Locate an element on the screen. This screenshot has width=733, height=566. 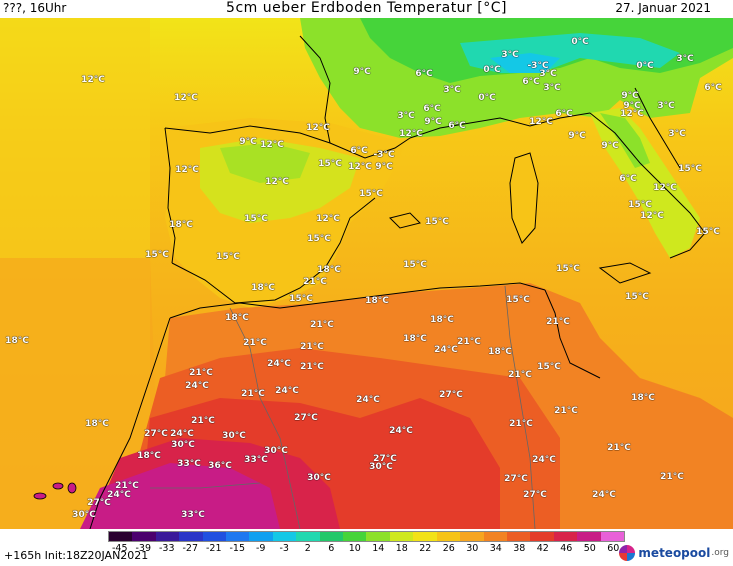
scale-tick-label: 26 is located at coordinates (448, 548).